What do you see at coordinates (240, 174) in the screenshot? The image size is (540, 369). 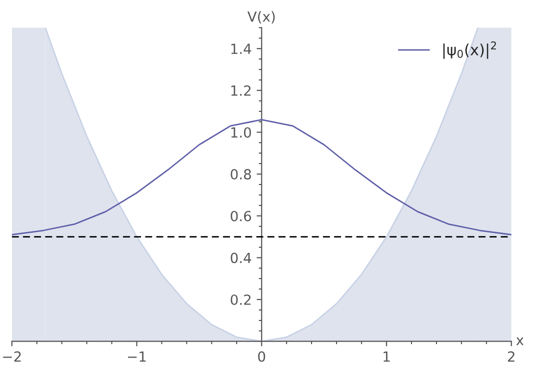 I see `y-tick-label: 0.8` at bounding box center [240, 174].